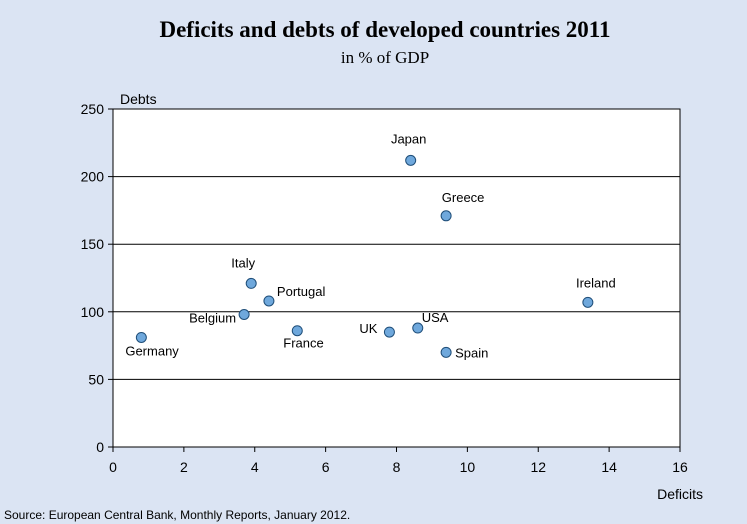 This screenshot has height=524, width=747. Describe the element at coordinates (243, 262) in the screenshot. I see `point-label-italy: Italy` at that location.